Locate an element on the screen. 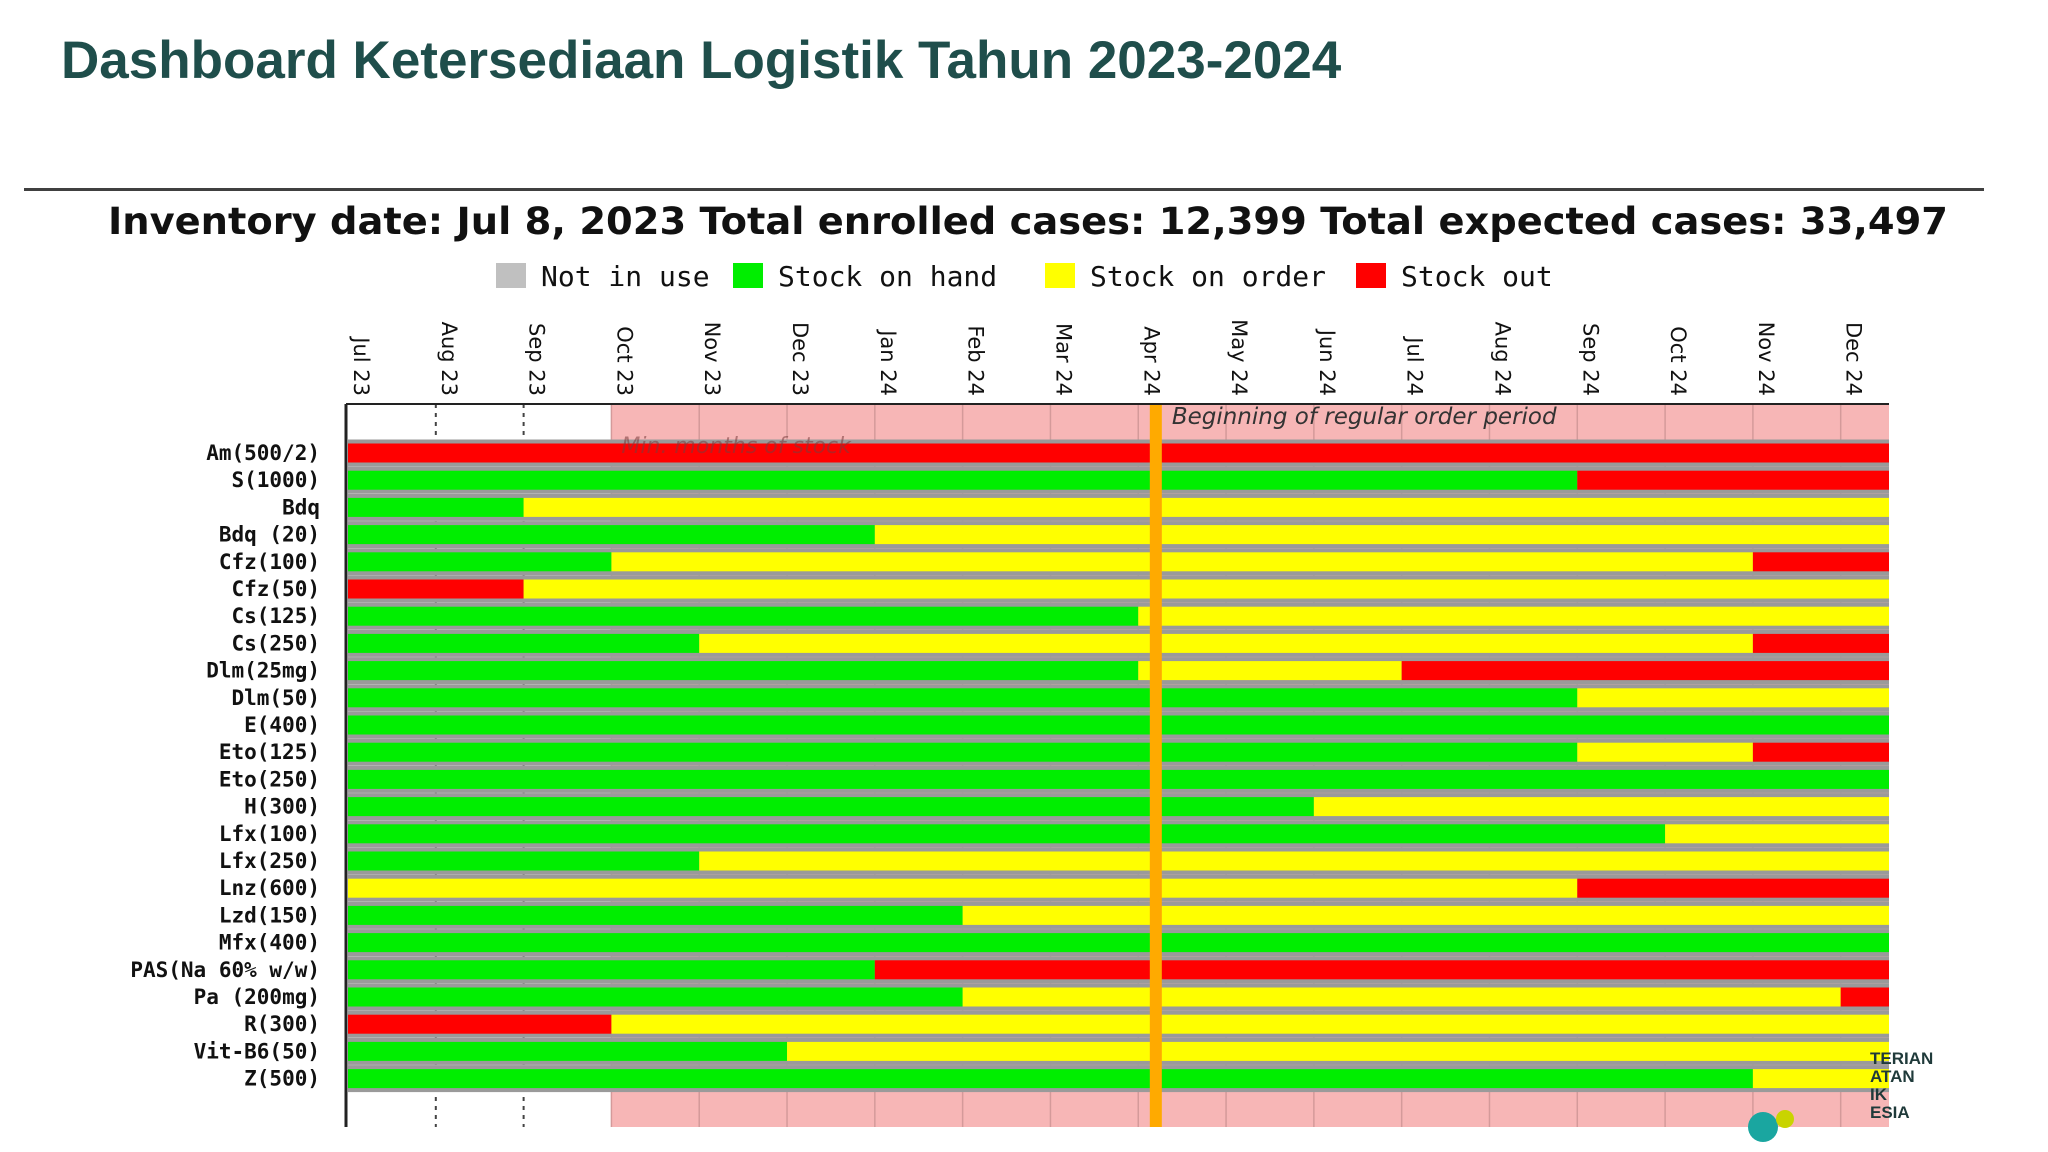  x-tick-label: Feb 24 is located at coordinates (976, 360).